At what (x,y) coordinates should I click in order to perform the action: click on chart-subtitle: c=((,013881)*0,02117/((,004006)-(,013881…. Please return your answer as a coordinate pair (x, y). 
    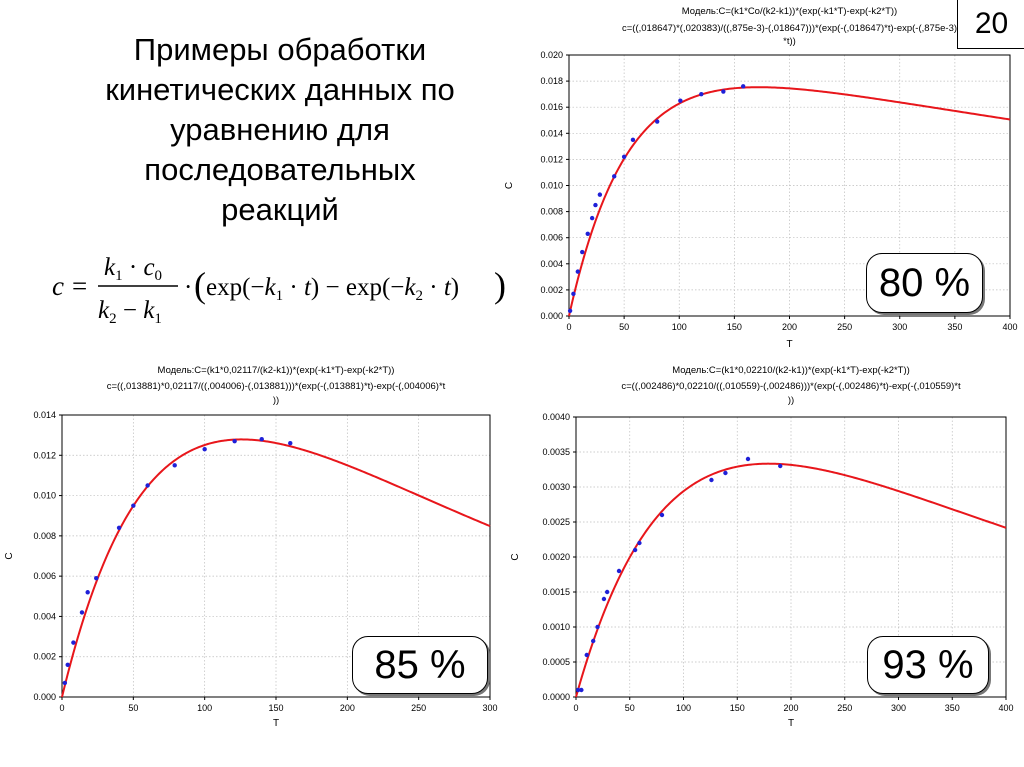
    Looking at the image, I should click on (276, 386).